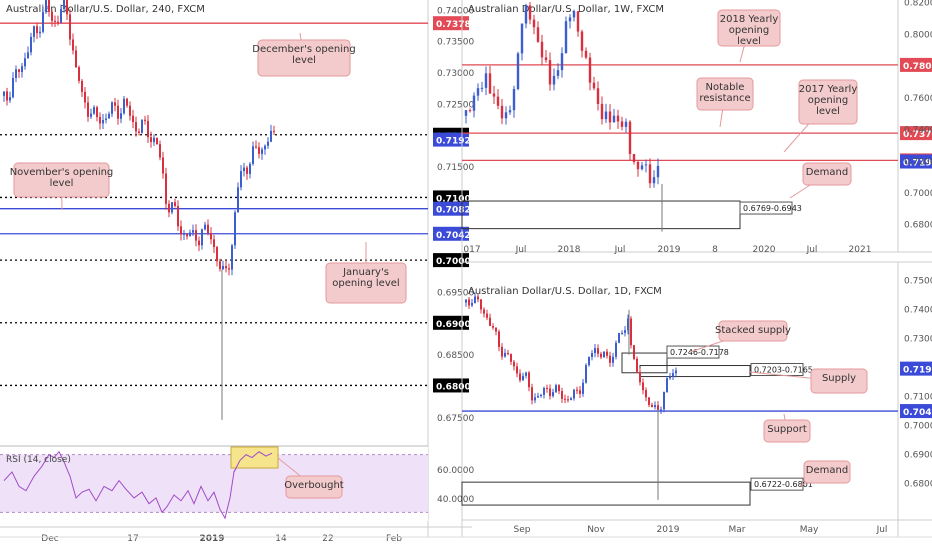  Describe the element at coordinates (839, 378) in the screenshot. I see `callout-text: Supply` at that location.